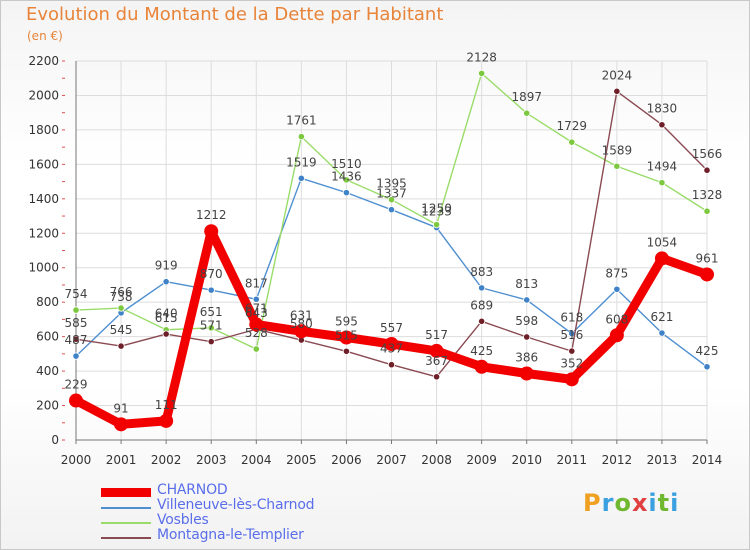  What do you see at coordinates (47, 371) in the screenshot?
I see `y-tick-label: 400` at bounding box center [47, 371].